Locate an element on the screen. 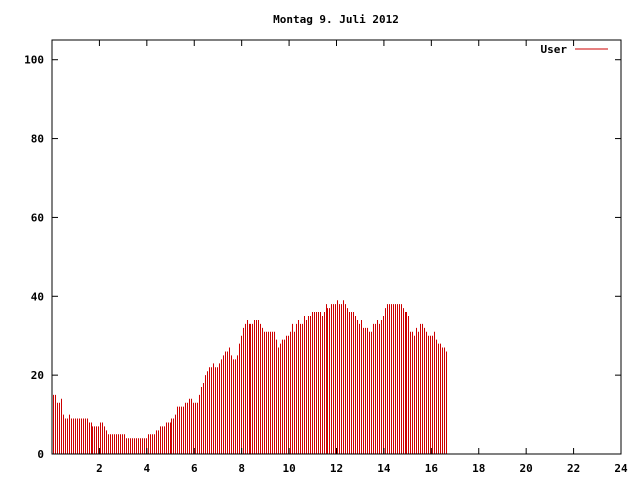 The image size is (640, 480). legend: User is located at coordinates (574, 49).